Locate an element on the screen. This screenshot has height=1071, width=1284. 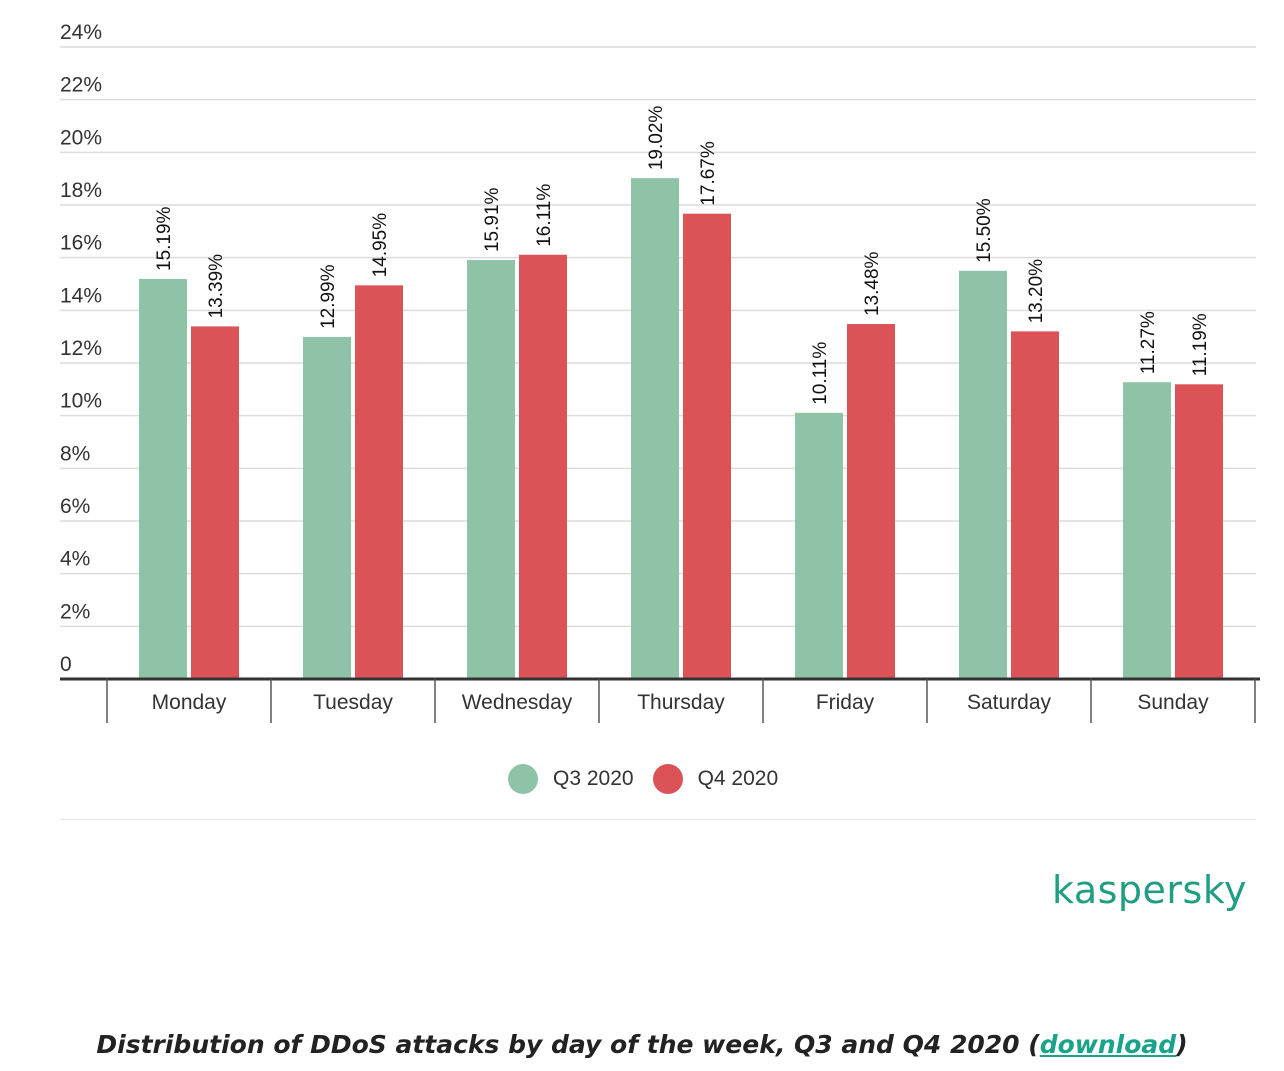
y-tick-label: 2% is located at coordinates (75, 611).